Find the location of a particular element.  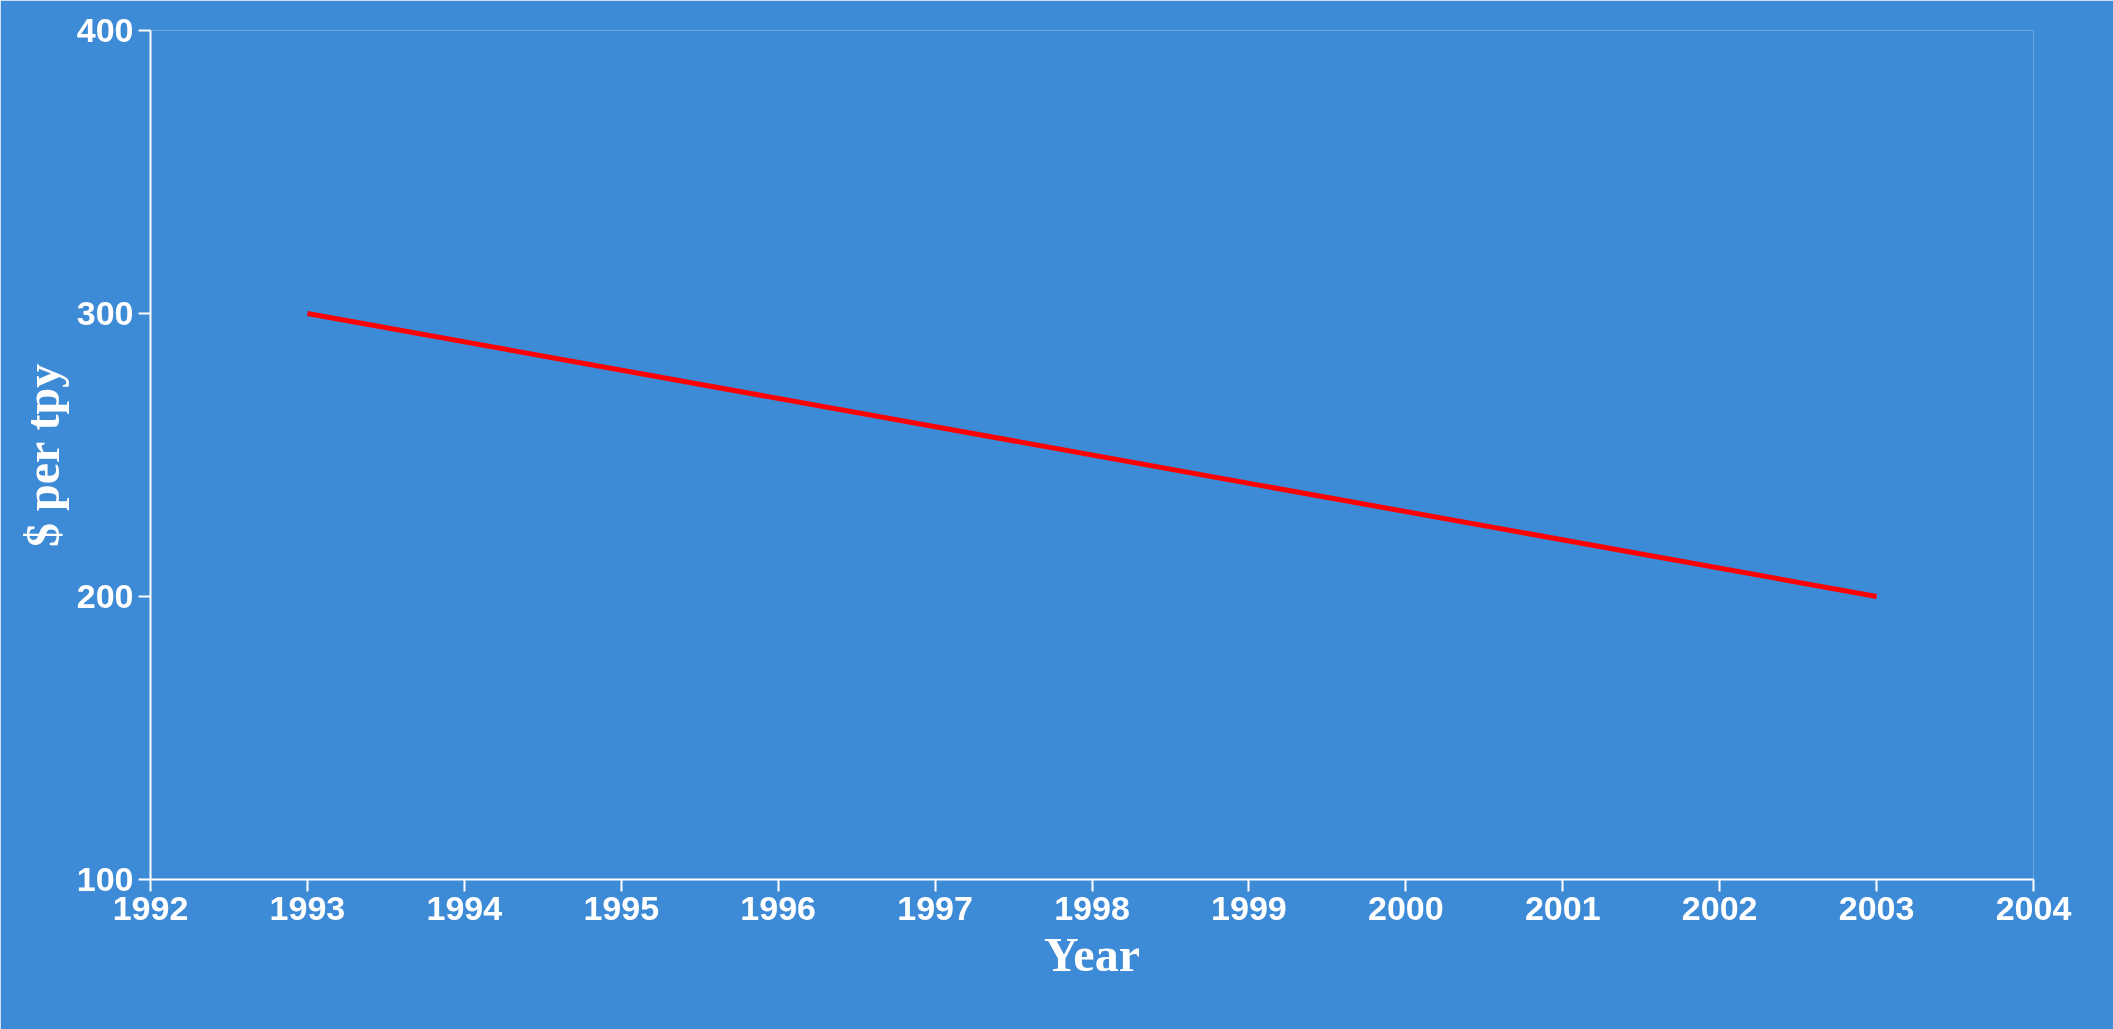

x-tick-label: 1996 is located at coordinates (778, 907).